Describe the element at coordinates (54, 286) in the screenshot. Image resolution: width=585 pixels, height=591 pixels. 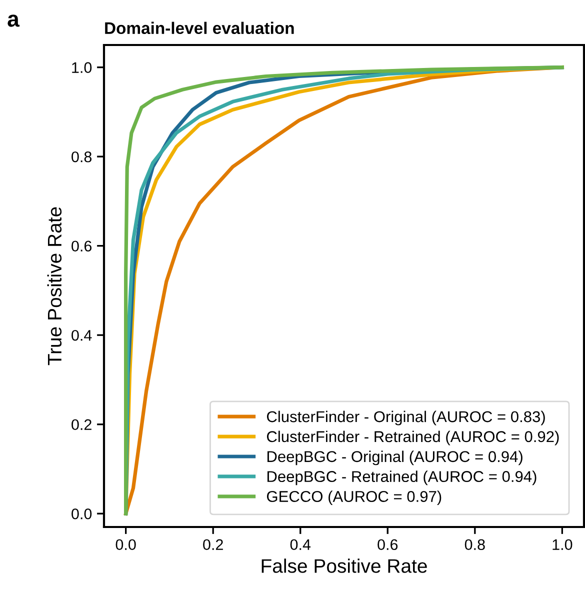
I see `y-axis-title: True Positive Rate` at that location.